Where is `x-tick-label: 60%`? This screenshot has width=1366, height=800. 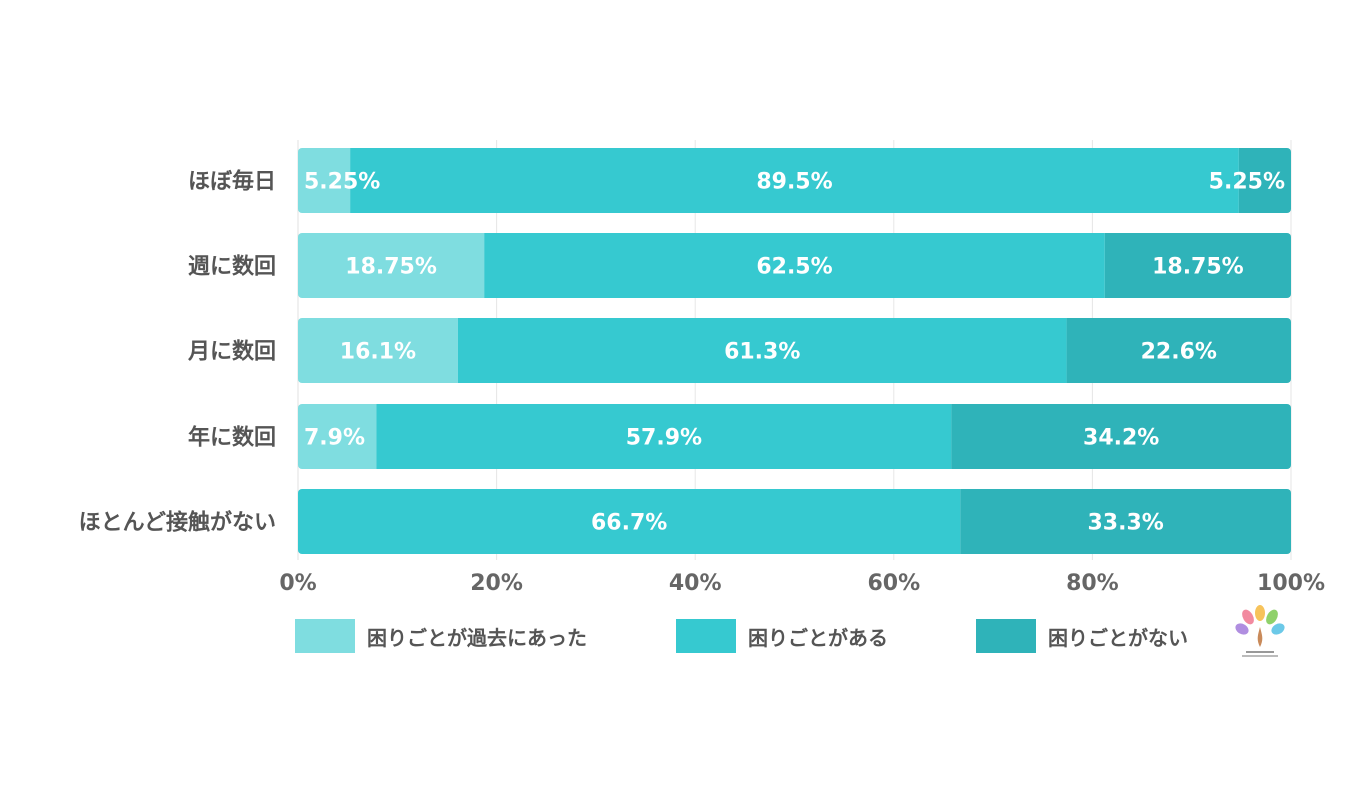 x-tick-label: 60% is located at coordinates (893, 583).